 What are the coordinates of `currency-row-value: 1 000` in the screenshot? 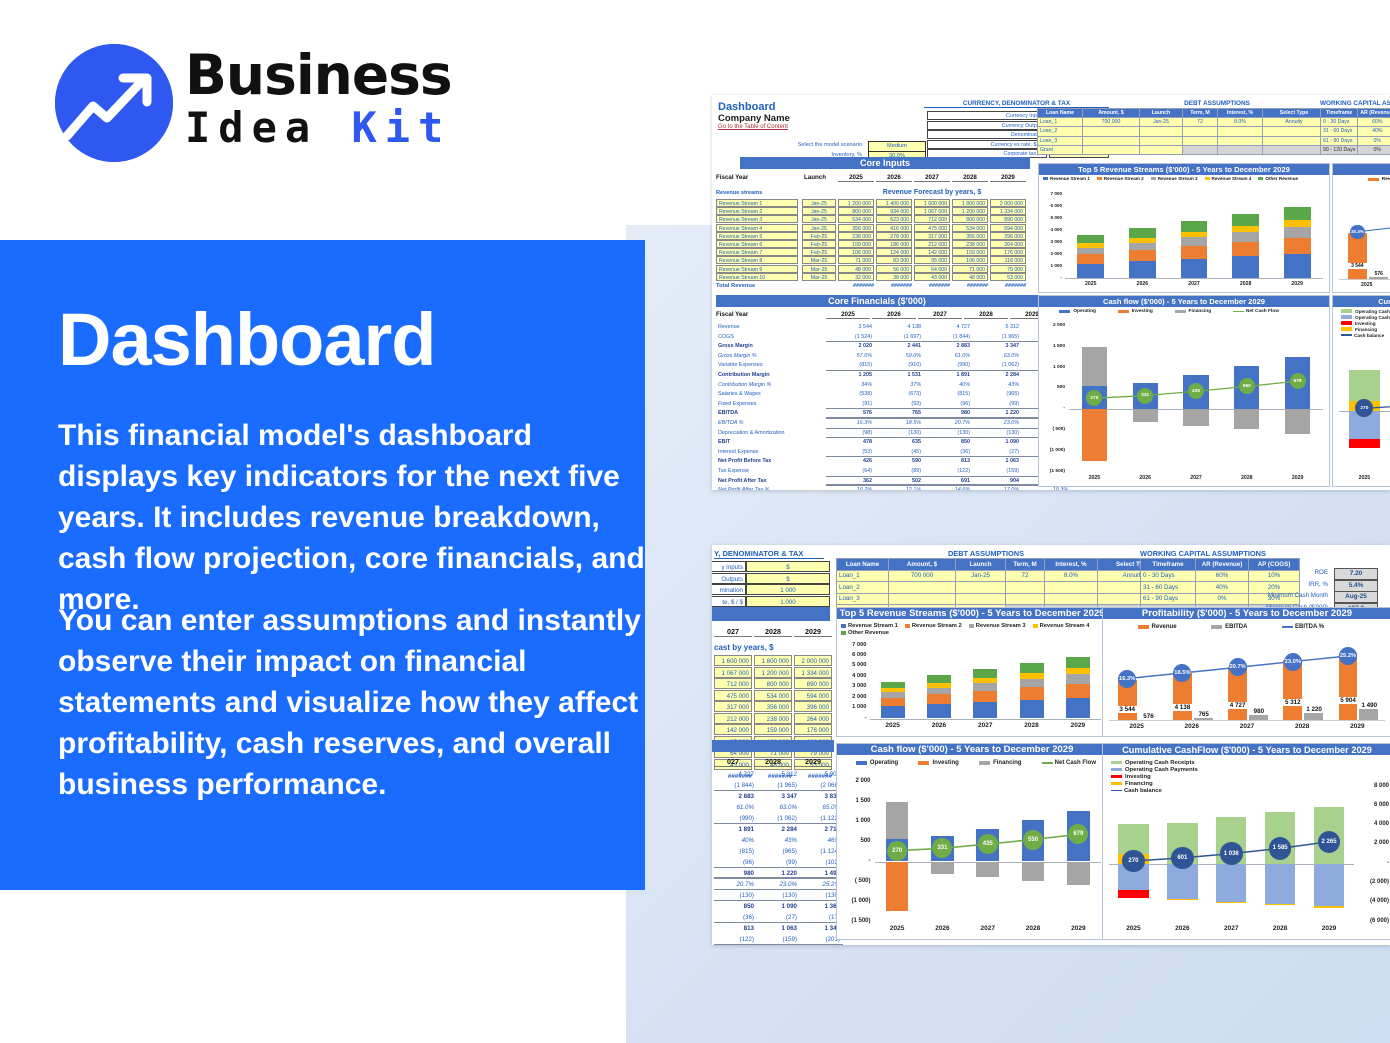 It's located at (788, 590).